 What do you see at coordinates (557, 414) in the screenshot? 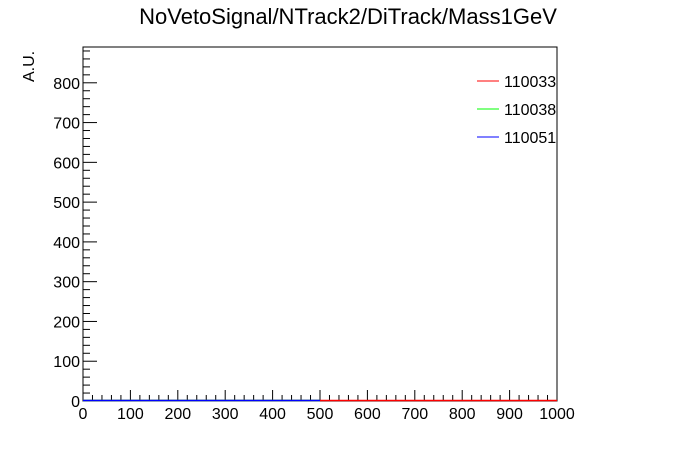
I see `x-tick-label: 1000` at bounding box center [557, 414].